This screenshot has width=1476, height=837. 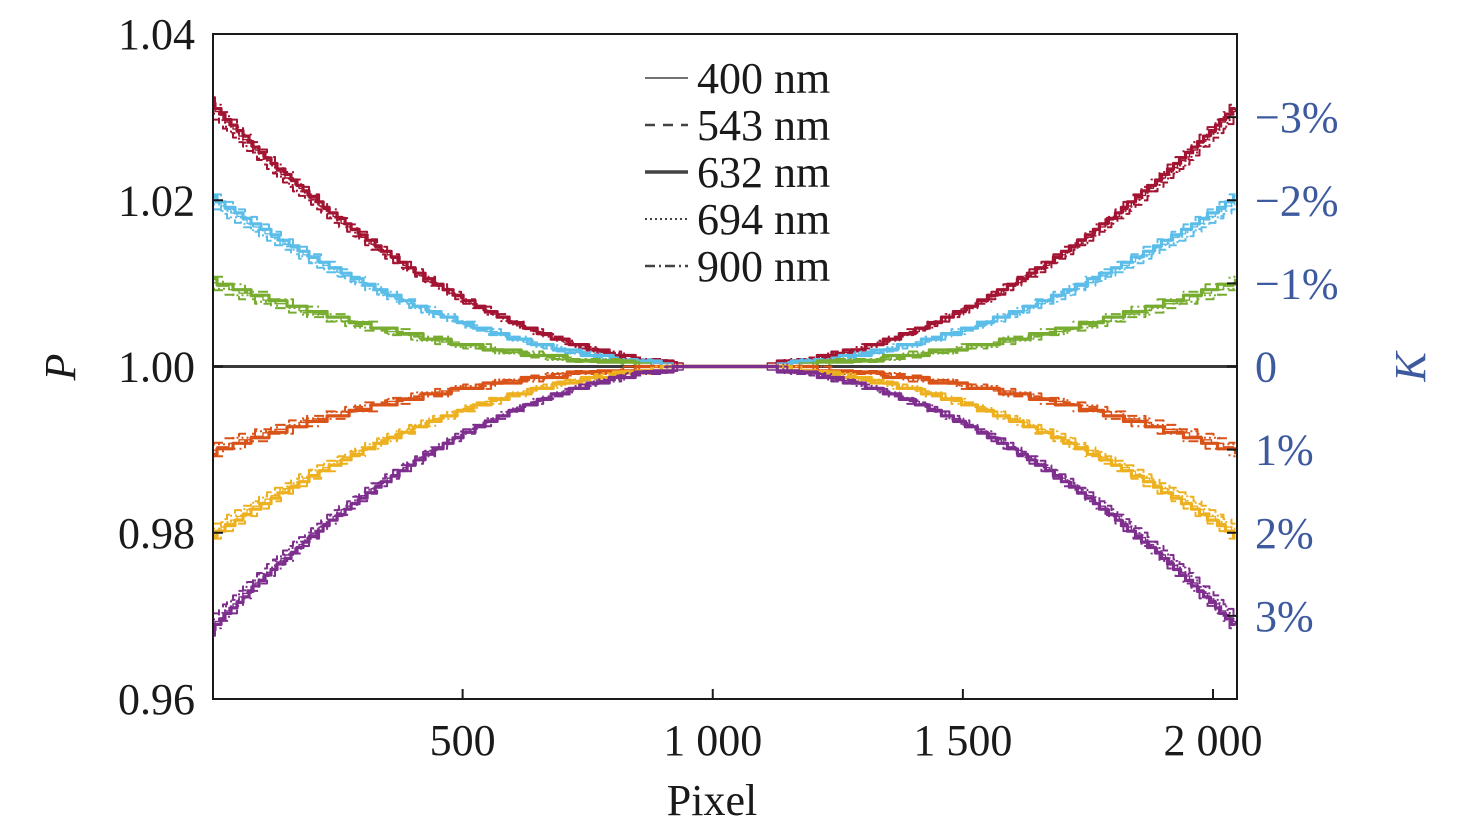 What do you see at coordinates (763, 266) in the screenshot?
I see `legend-label: 900 nm` at bounding box center [763, 266].